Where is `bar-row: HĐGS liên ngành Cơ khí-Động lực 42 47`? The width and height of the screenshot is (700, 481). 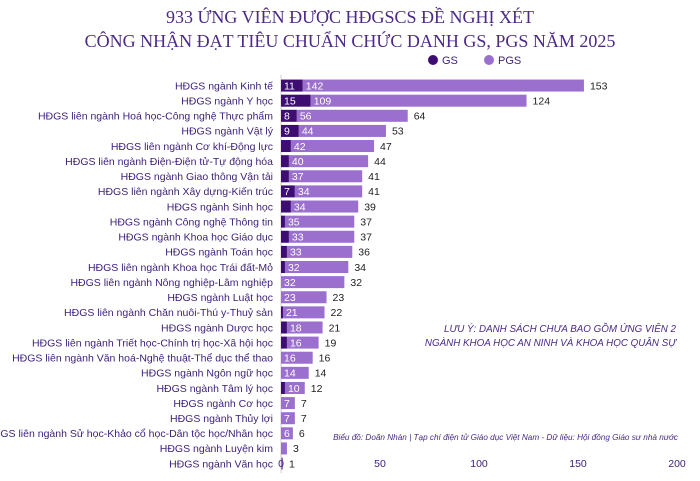 bar-row: HĐGS liên ngành Cơ khí-Động lực 42 47 is located at coordinates (251, 146).